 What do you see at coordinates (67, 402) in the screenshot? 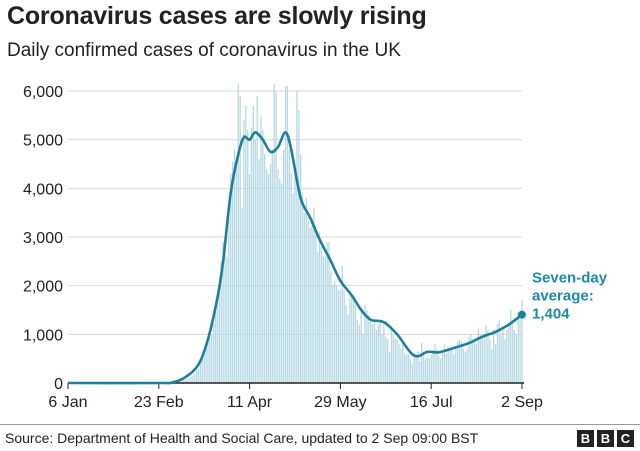
I see `x-tick-label: 6 Jan` at bounding box center [67, 402].